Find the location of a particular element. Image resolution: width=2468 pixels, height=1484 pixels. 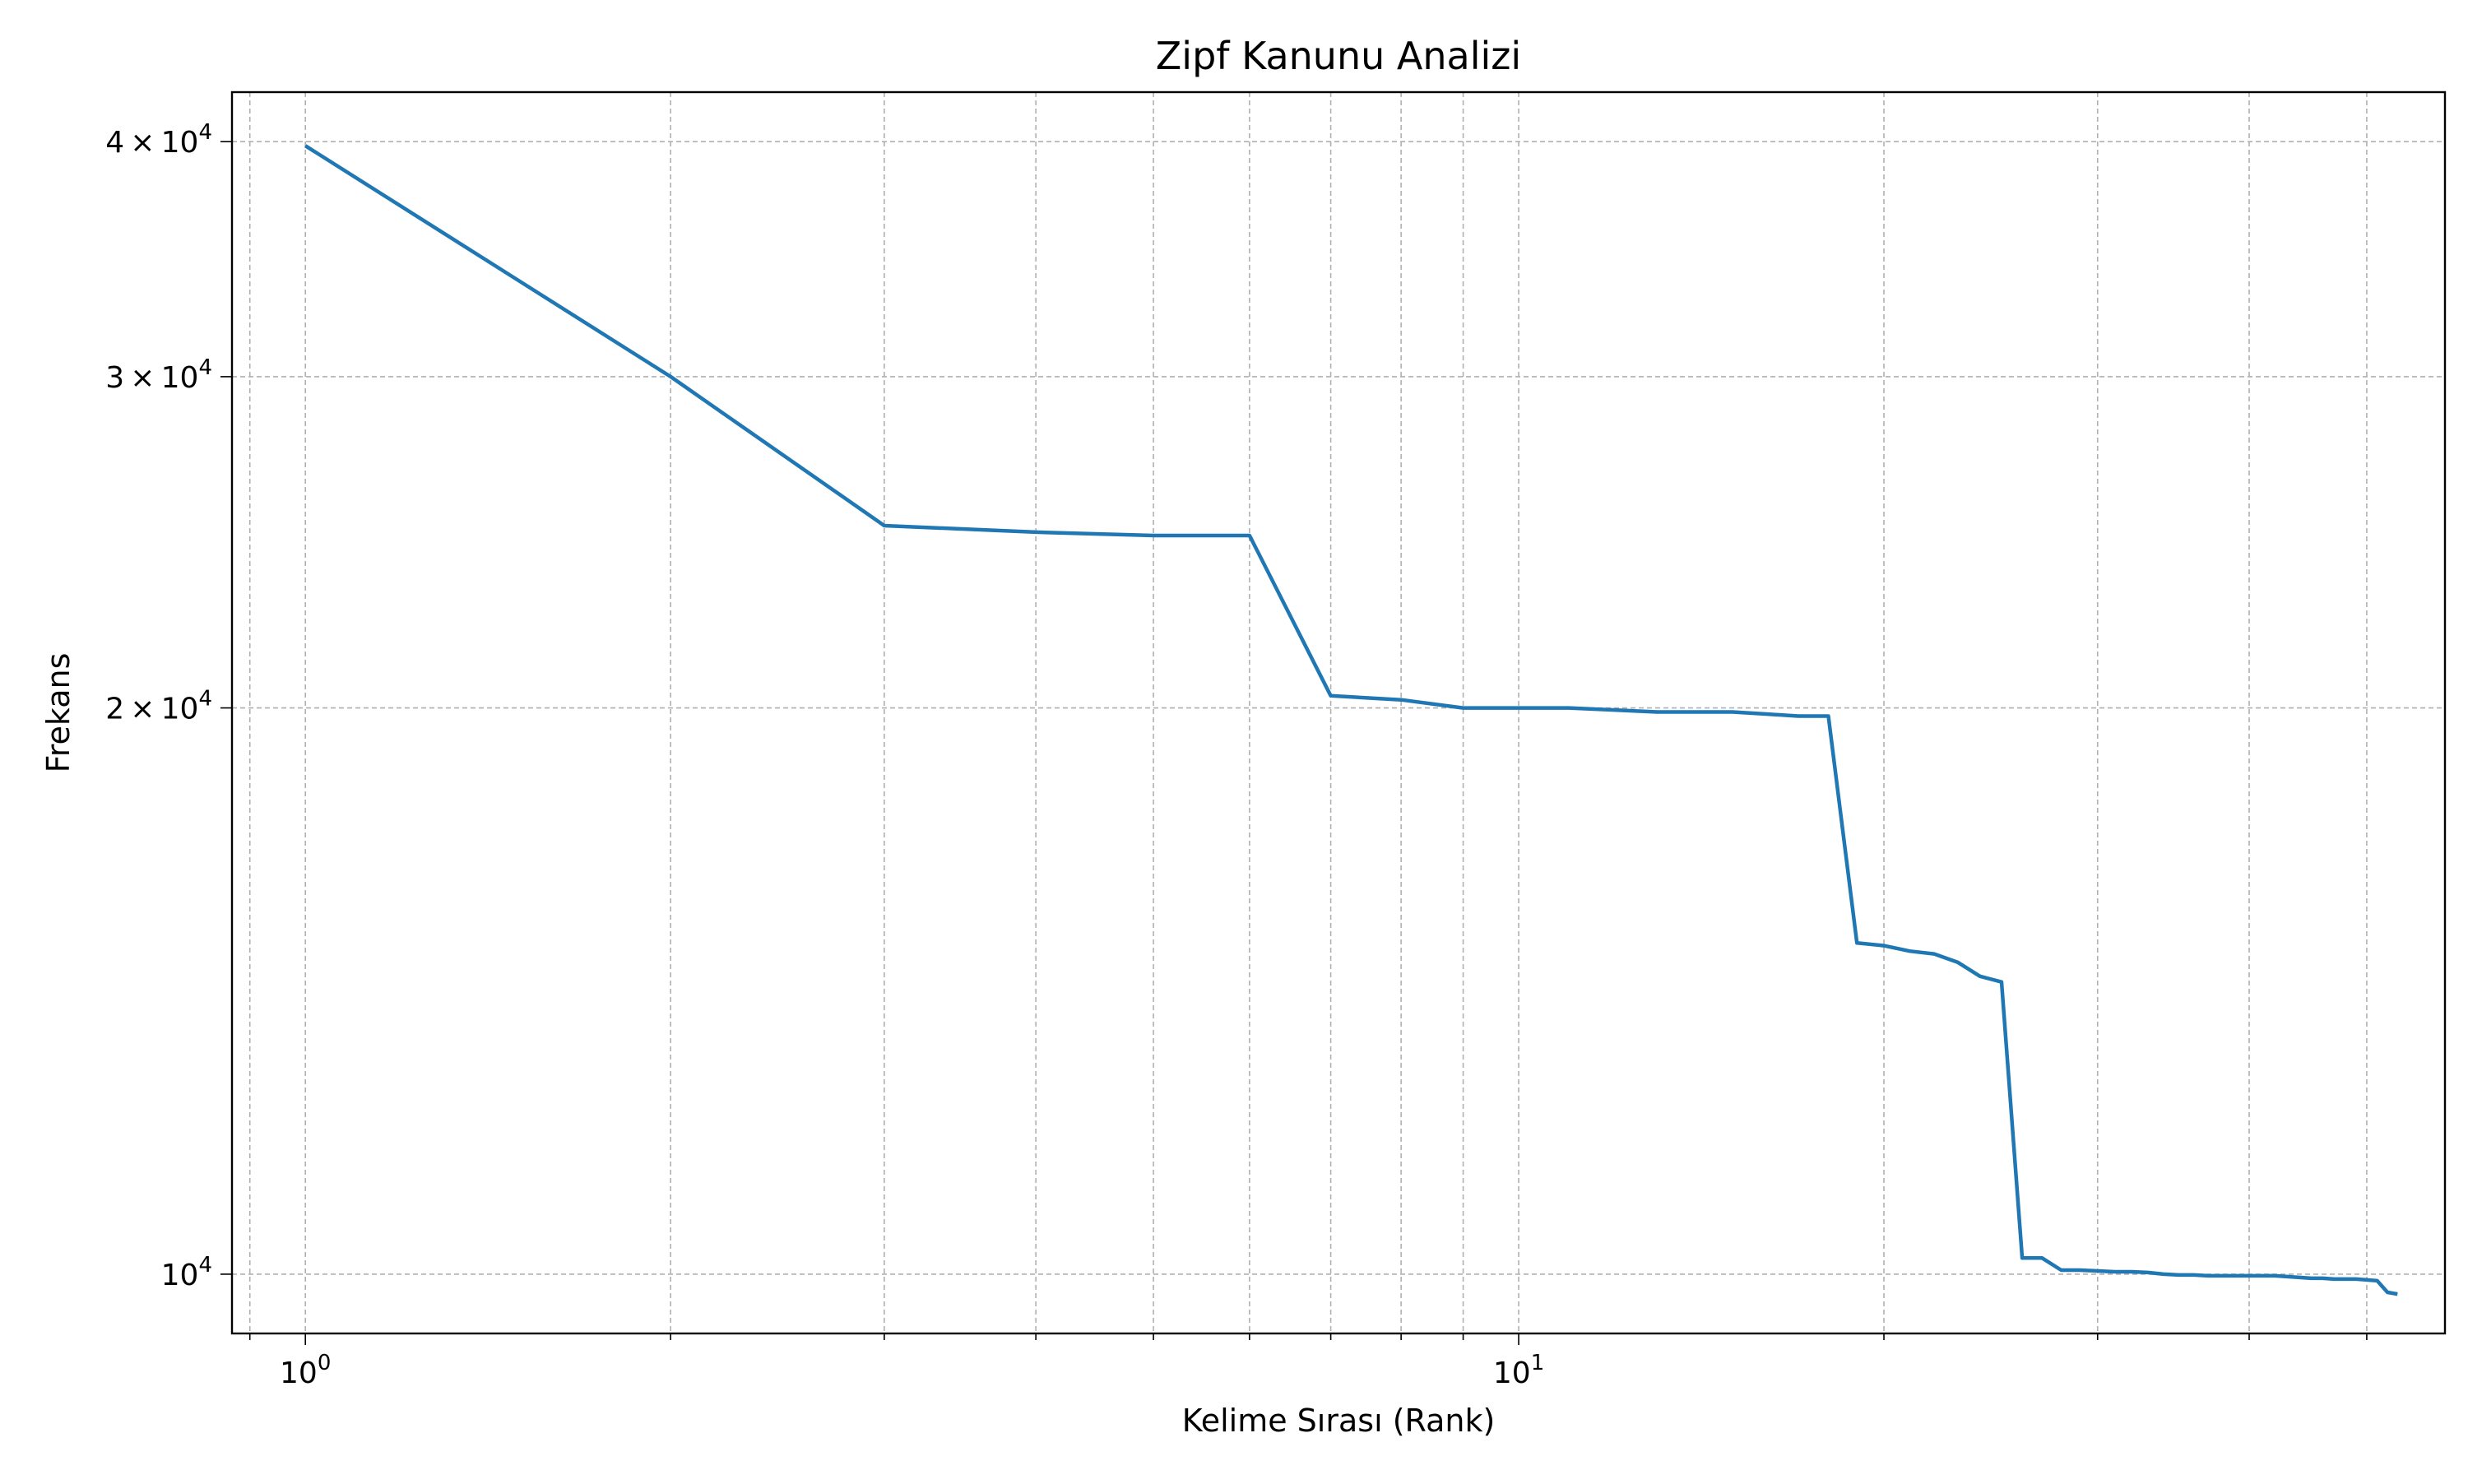

x-tick-label: 10¹ is located at coordinates (1518, 1370).